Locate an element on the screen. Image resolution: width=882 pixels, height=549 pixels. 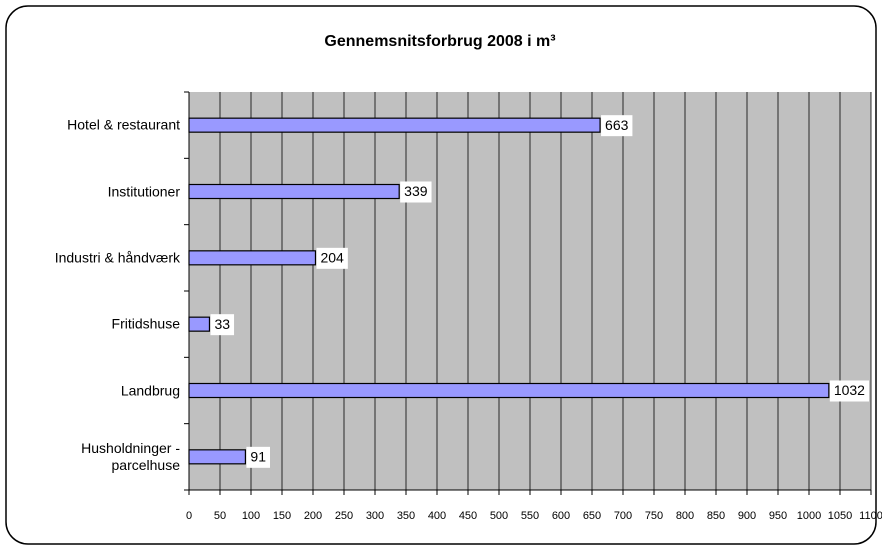
x-tick-label: 650 is located at coordinates (592, 516).